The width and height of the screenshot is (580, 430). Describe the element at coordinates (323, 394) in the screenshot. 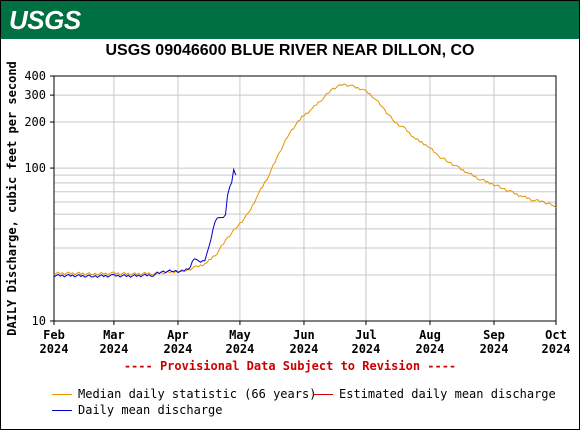

I see `legend-swatch-estimated` at that location.